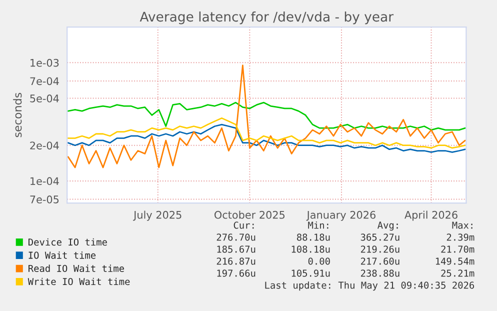 The image size is (497, 311). Describe the element at coordinates (236, 261) in the screenshot. I see `text: 216.87u` at that location.